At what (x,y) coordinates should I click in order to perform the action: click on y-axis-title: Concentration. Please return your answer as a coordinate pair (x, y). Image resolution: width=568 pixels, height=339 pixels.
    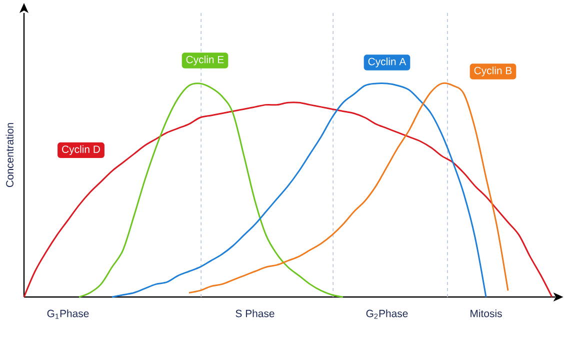
    Looking at the image, I should click on (10, 155).